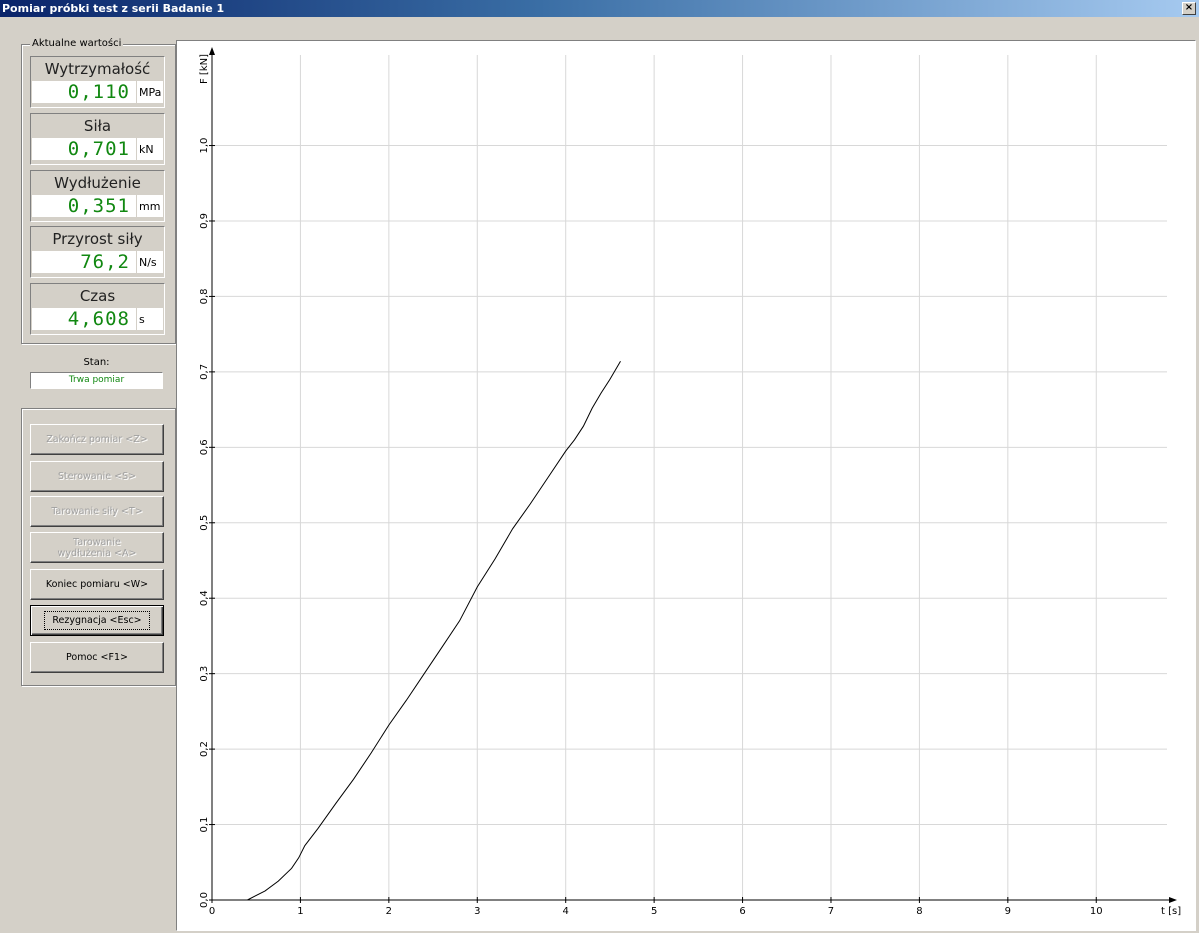 Image resolution: width=1199 pixels, height=933 pixels. I want to click on end-measurement-button: Koniec pomiaru <W>, so click(97, 584).